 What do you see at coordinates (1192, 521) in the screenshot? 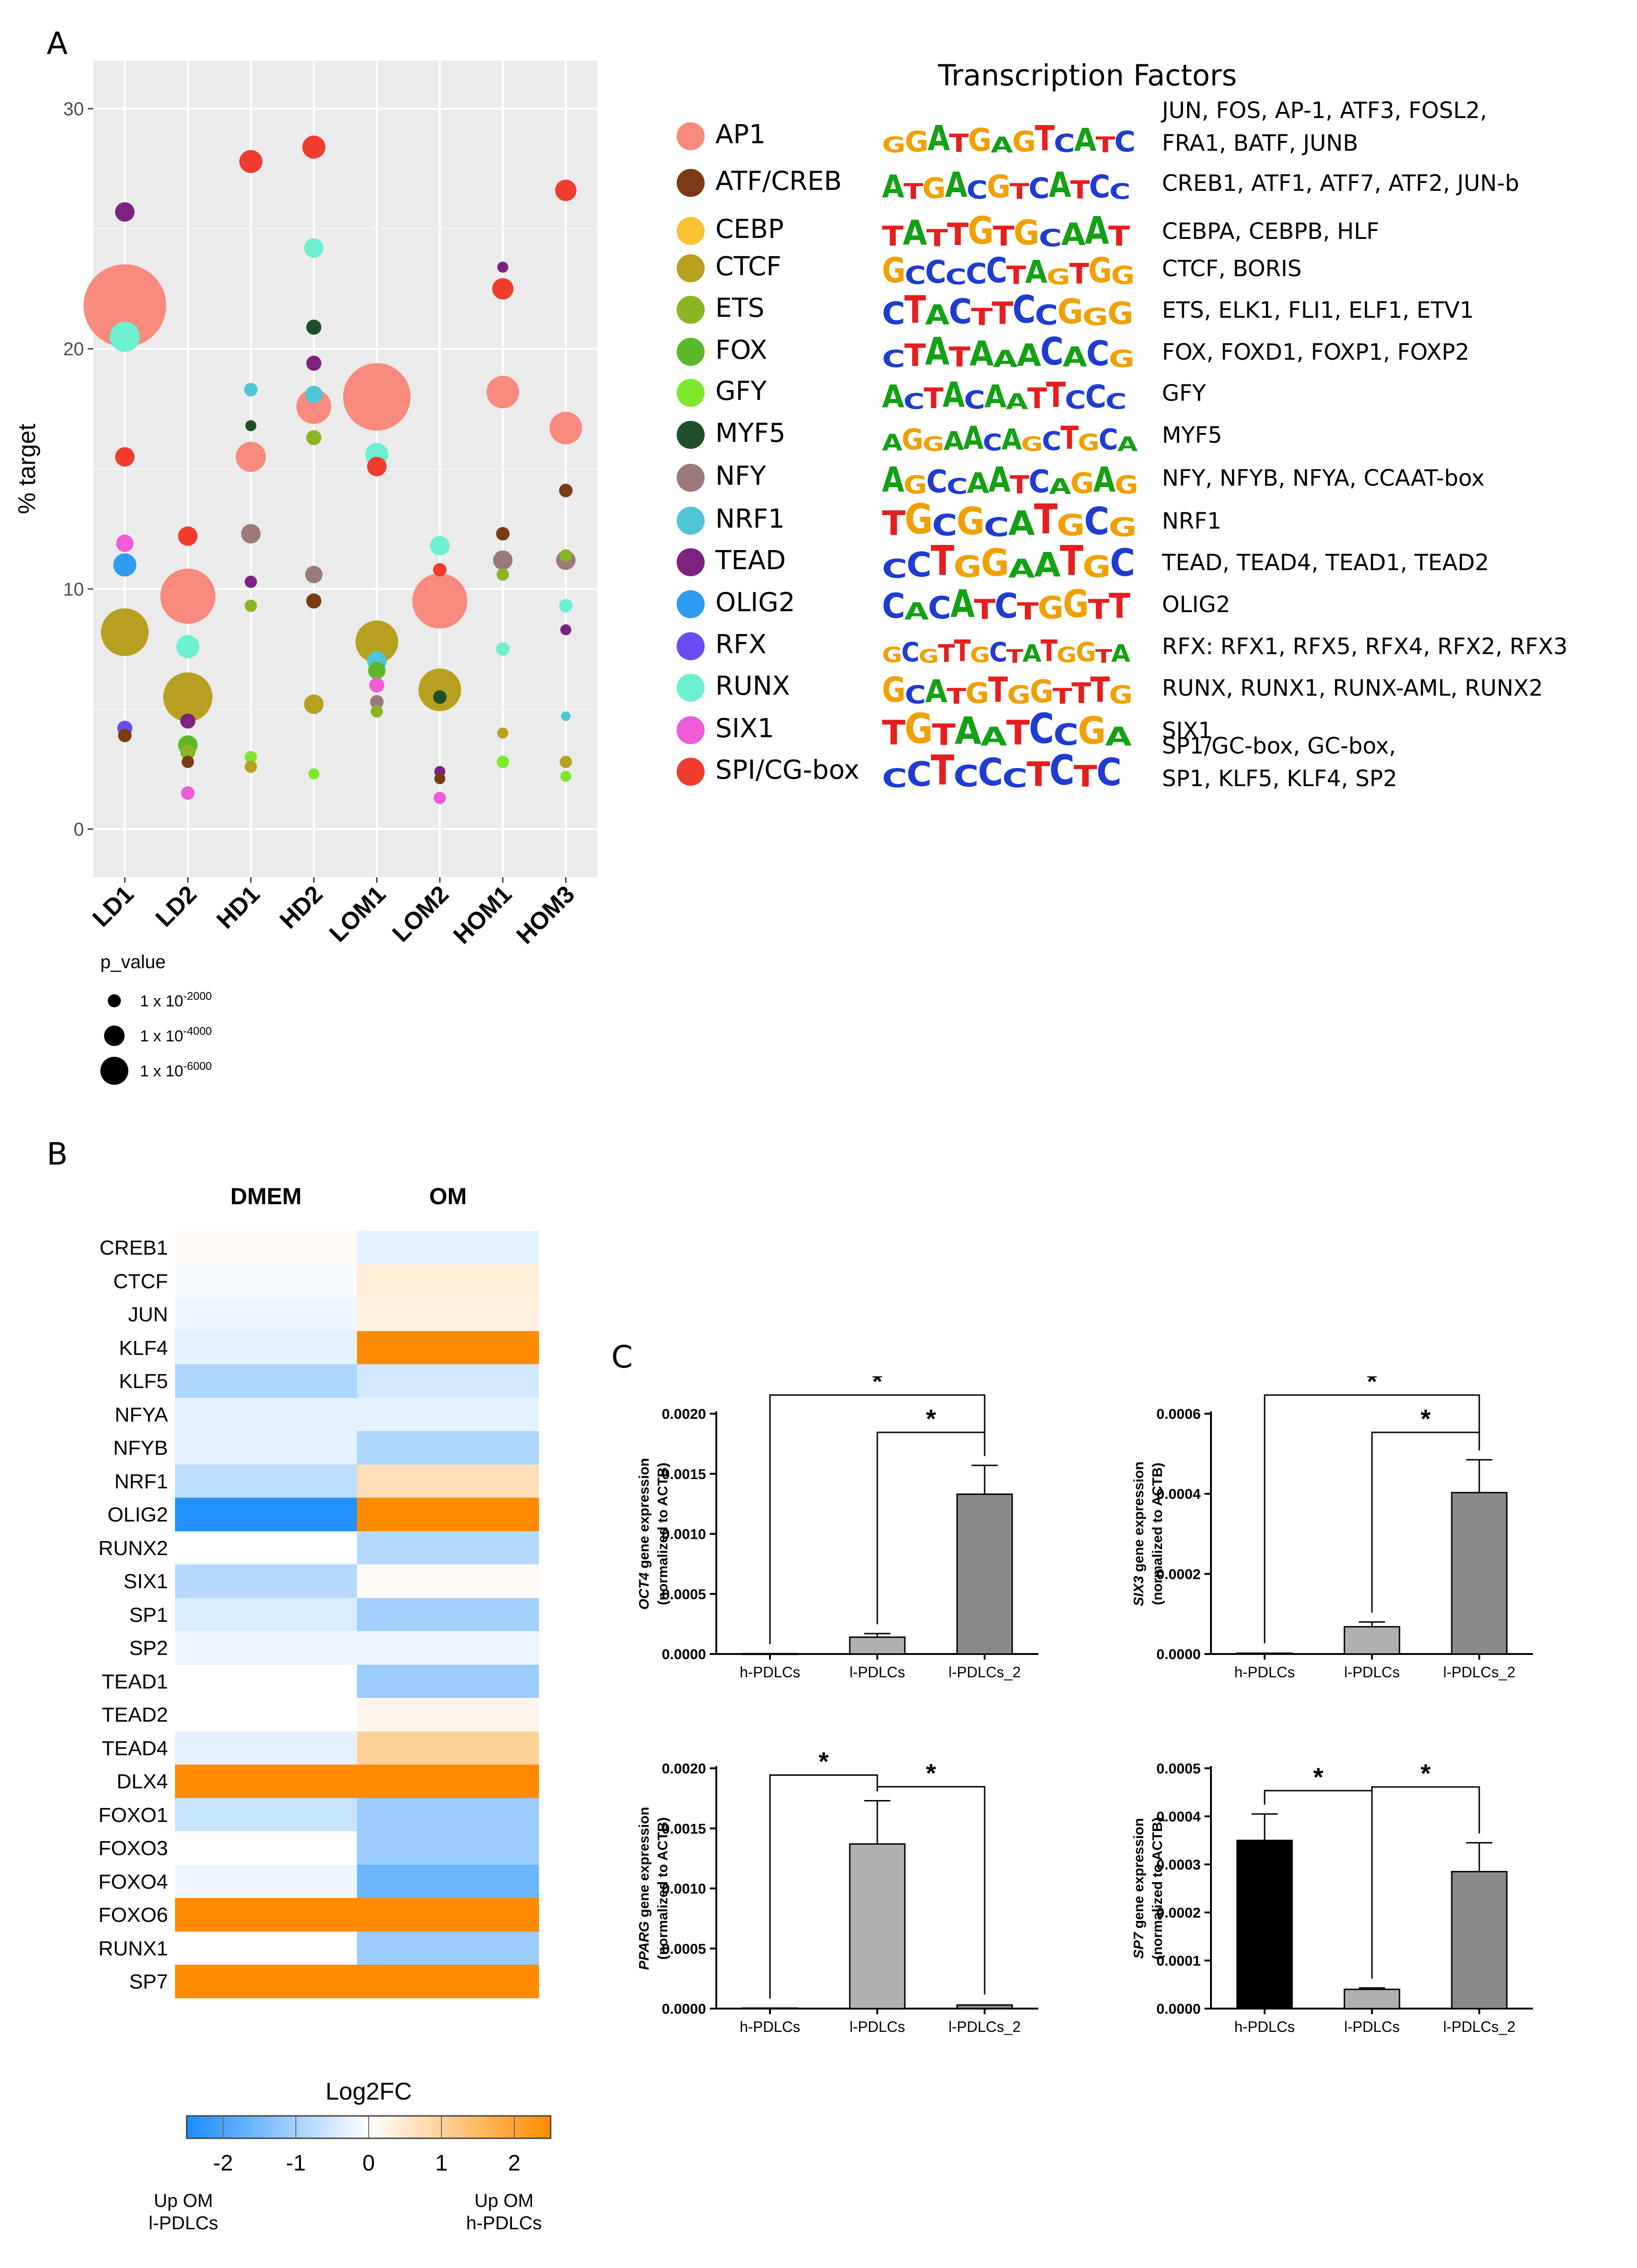
I see `tf-genes: NRF1` at bounding box center [1192, 521].